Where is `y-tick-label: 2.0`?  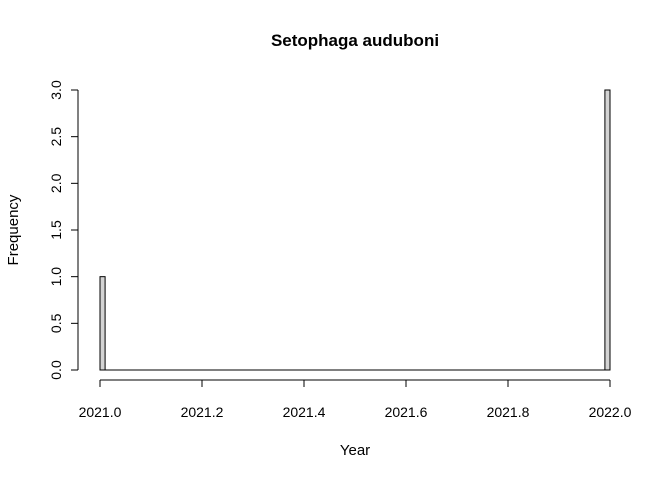
y-tick-label: 2.0 is located at coordinates (56, 183).